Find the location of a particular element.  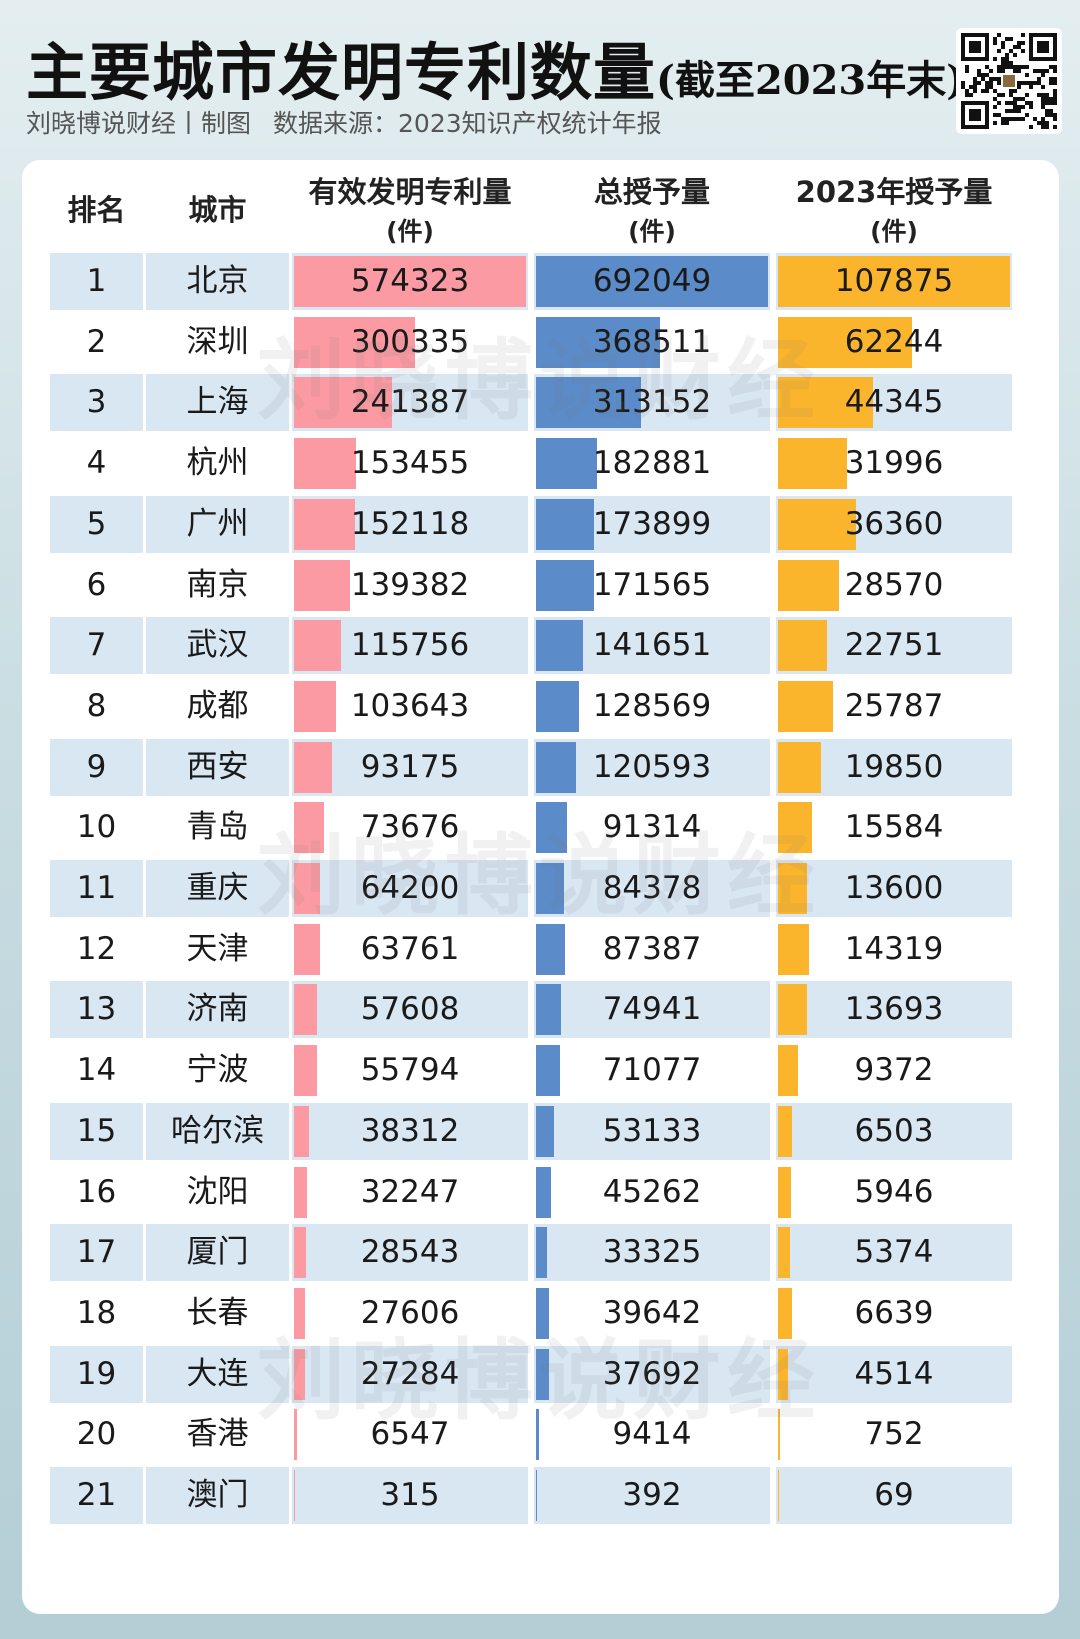

valid-patents-value: 300335 is located at coordinates (410, 341).